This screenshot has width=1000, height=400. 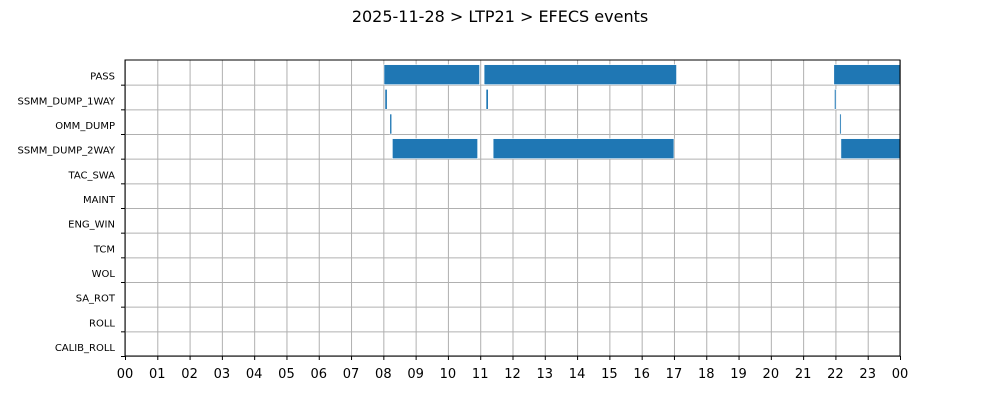 What do you see at coordinates (222, 374) in the screenshot?
I see `x-tick-label: 03` at bounding box center [222, 374].